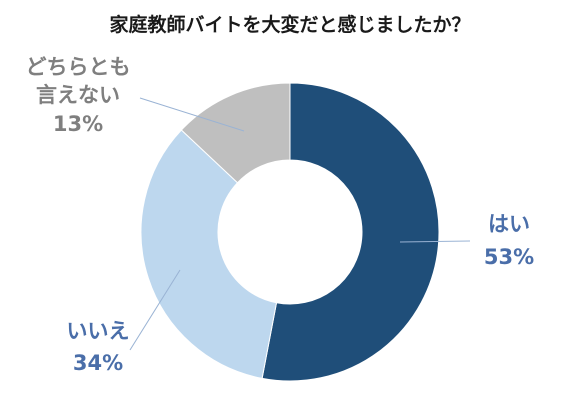  I want to click on slice-label-dochiratomo-line-2: 言えない, so click(78, 95).